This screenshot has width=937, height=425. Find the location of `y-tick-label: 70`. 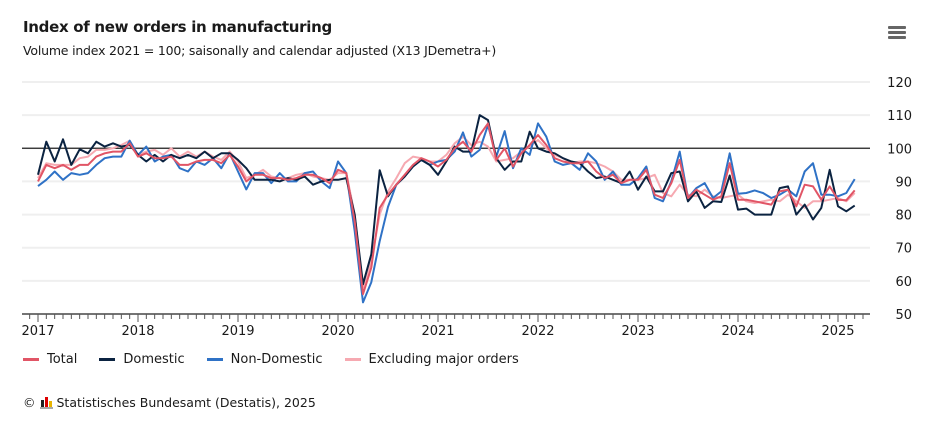

y-tick-label: 70 is located at coordinates (903, 249).